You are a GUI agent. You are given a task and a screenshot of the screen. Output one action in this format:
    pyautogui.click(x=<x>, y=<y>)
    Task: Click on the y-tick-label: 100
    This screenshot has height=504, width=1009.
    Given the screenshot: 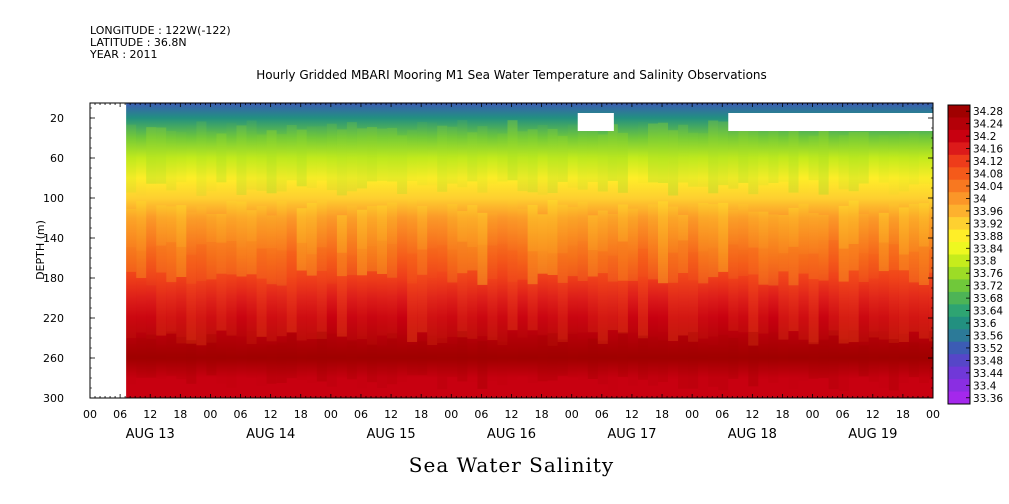 What is the action you would take?
    pyautogui.click(x=53, y=198)
    